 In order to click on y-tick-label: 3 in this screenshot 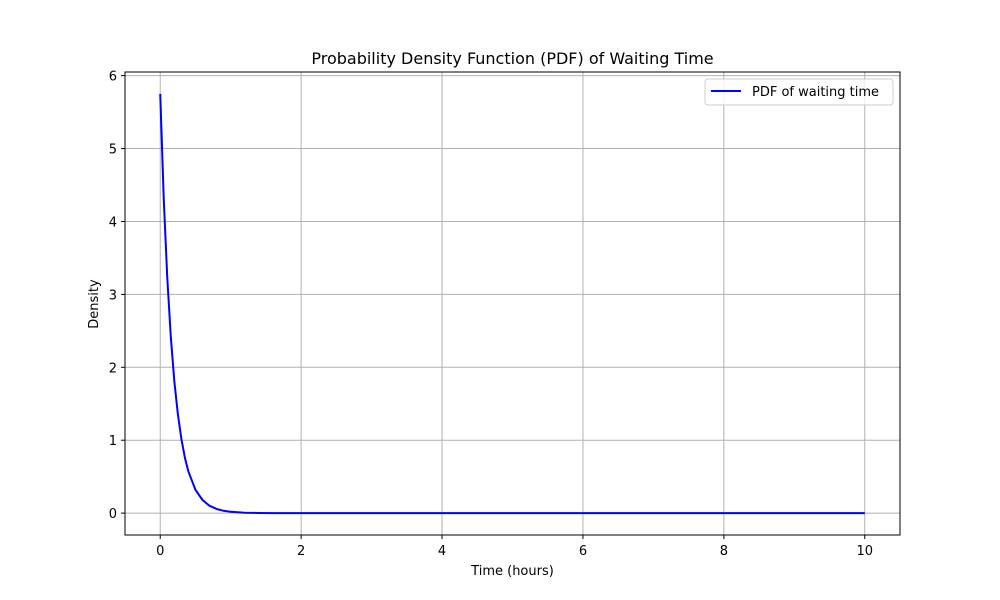, I will do `click(113, 295)`.